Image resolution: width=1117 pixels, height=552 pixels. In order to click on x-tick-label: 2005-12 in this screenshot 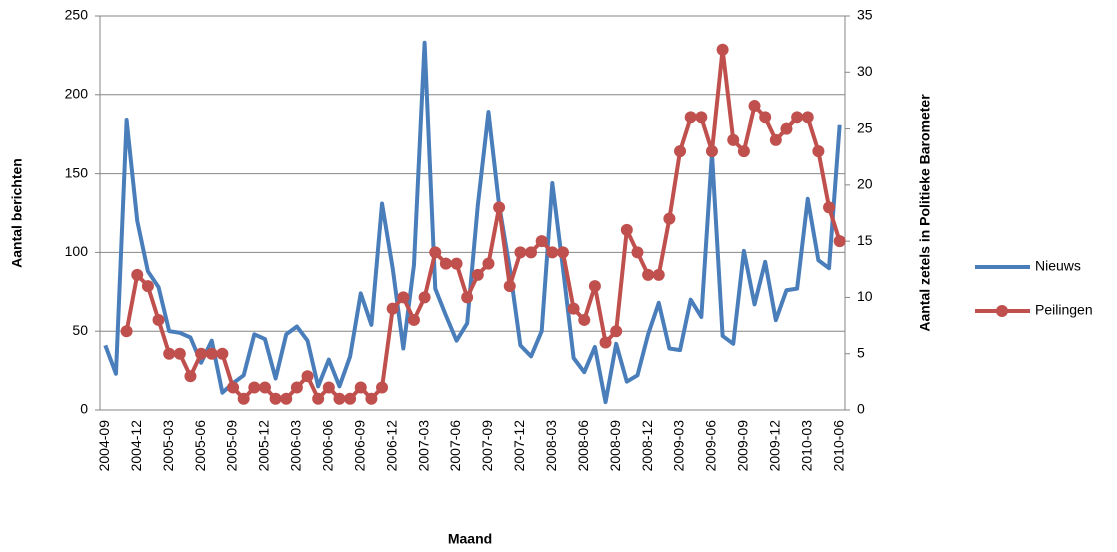, I will do `click(264, 446)`.